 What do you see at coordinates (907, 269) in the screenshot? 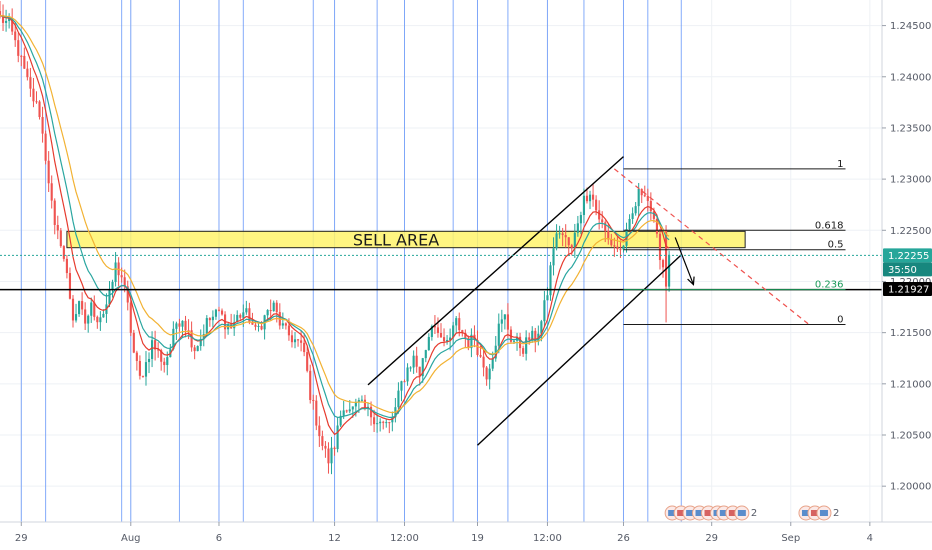
I see `price-badge-timer: 35:50` at bounding box center [907, 269].